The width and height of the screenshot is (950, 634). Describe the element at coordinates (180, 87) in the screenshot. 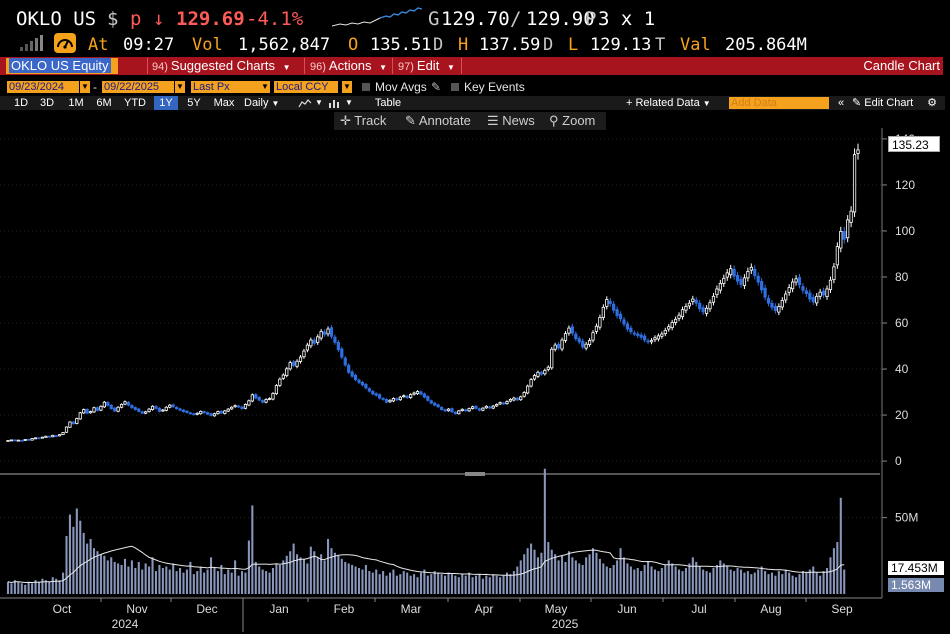

I see `end-date-picker-icon: ▼` at that location.